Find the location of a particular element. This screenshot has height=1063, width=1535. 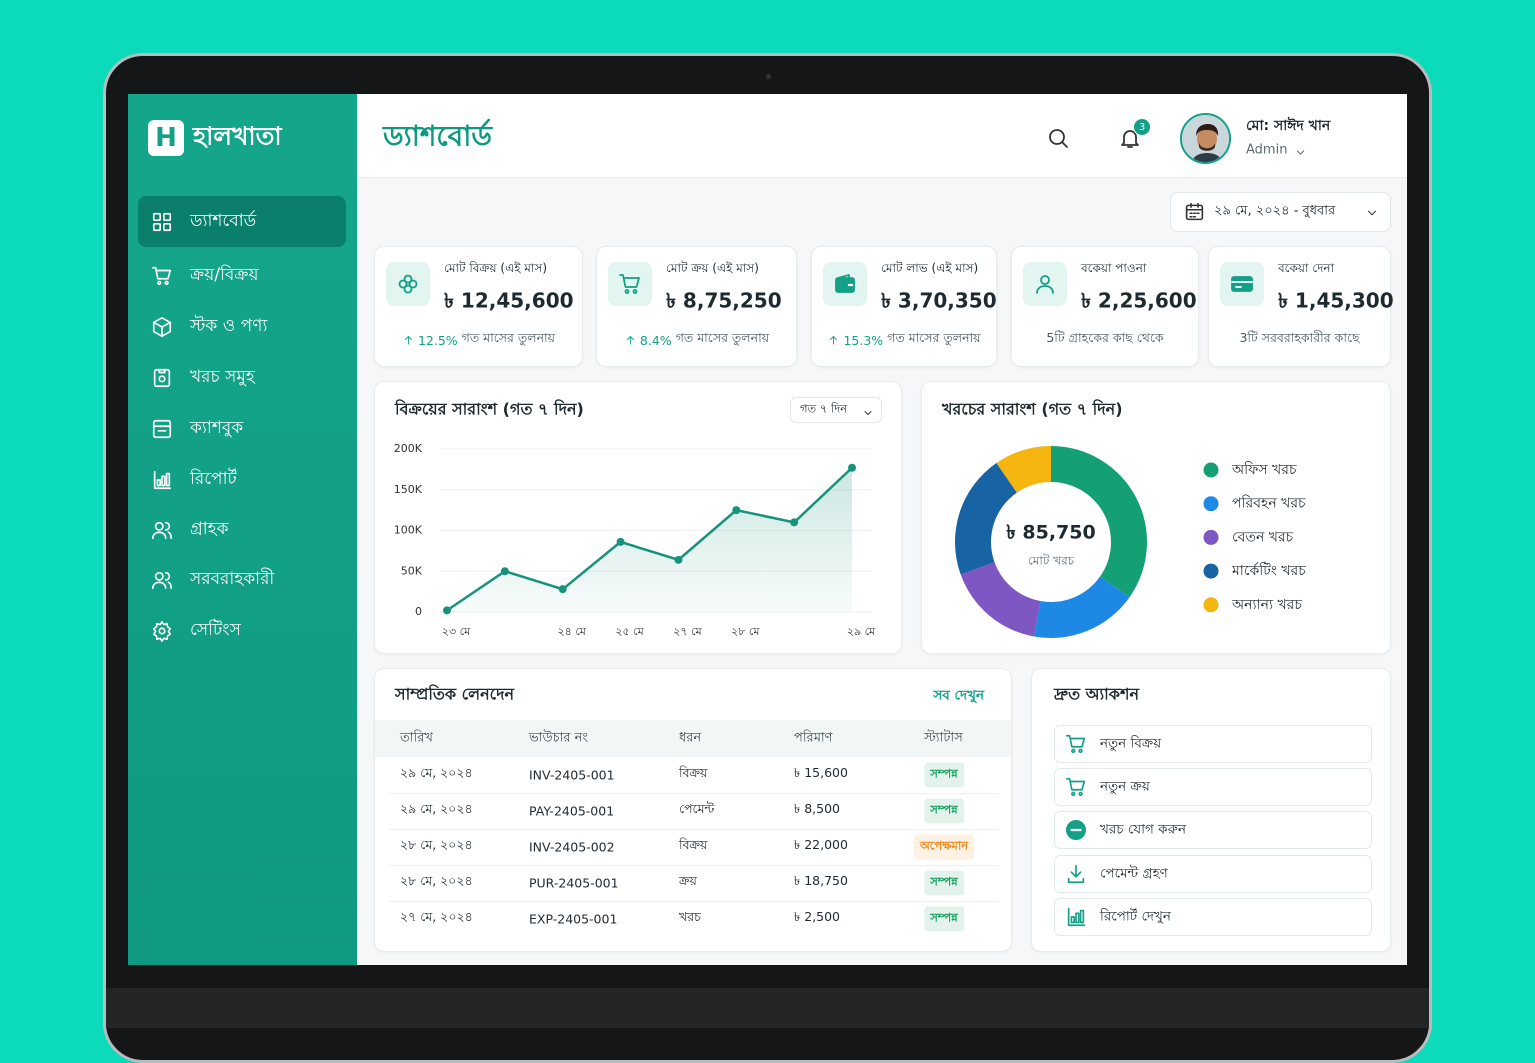

camera is located at coordinates (768, 76).